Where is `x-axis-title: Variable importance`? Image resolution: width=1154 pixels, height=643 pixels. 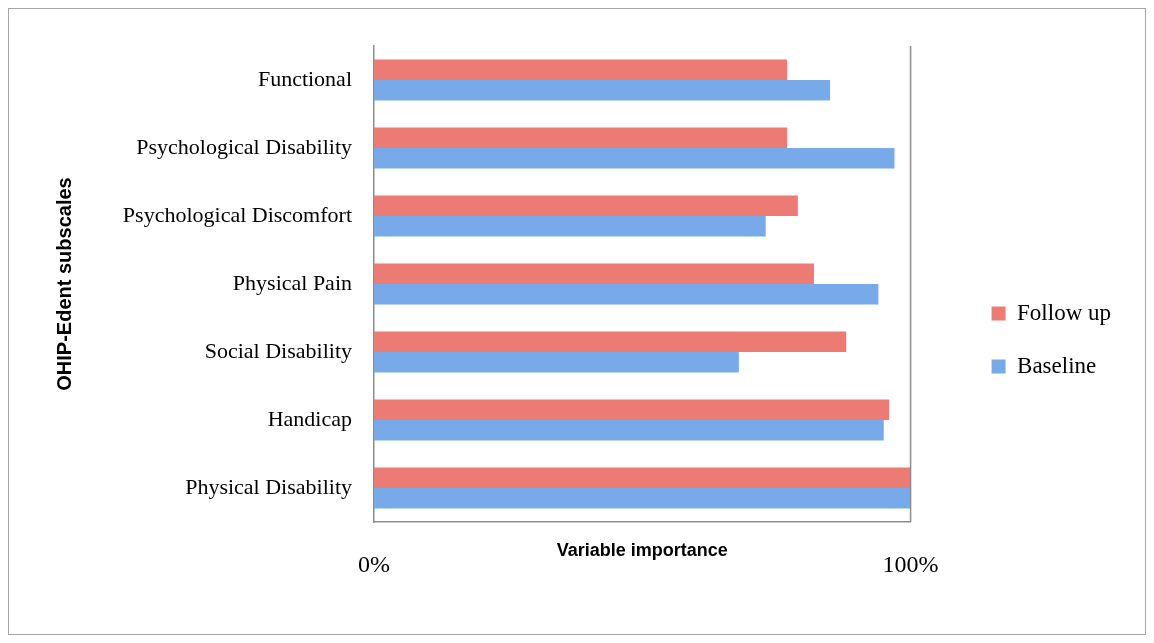
x-axis-title: Variable importance is located at coordinates (642, 549).